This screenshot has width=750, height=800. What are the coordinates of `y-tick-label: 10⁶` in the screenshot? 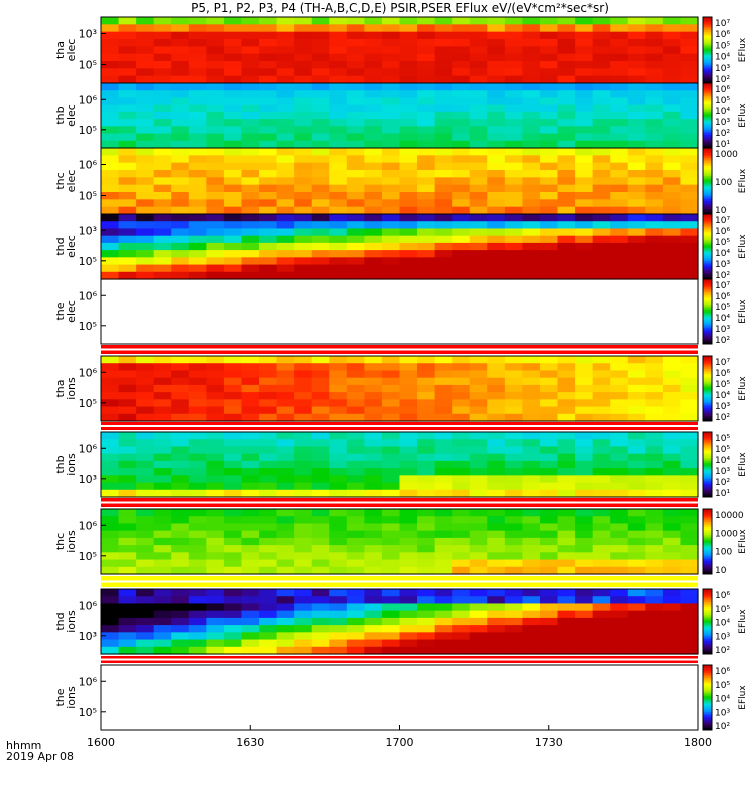 It's located at (88, 165).